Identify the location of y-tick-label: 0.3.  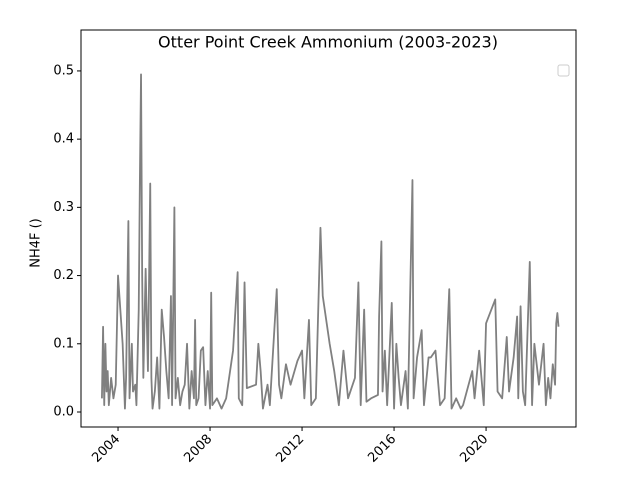
(63, 207).